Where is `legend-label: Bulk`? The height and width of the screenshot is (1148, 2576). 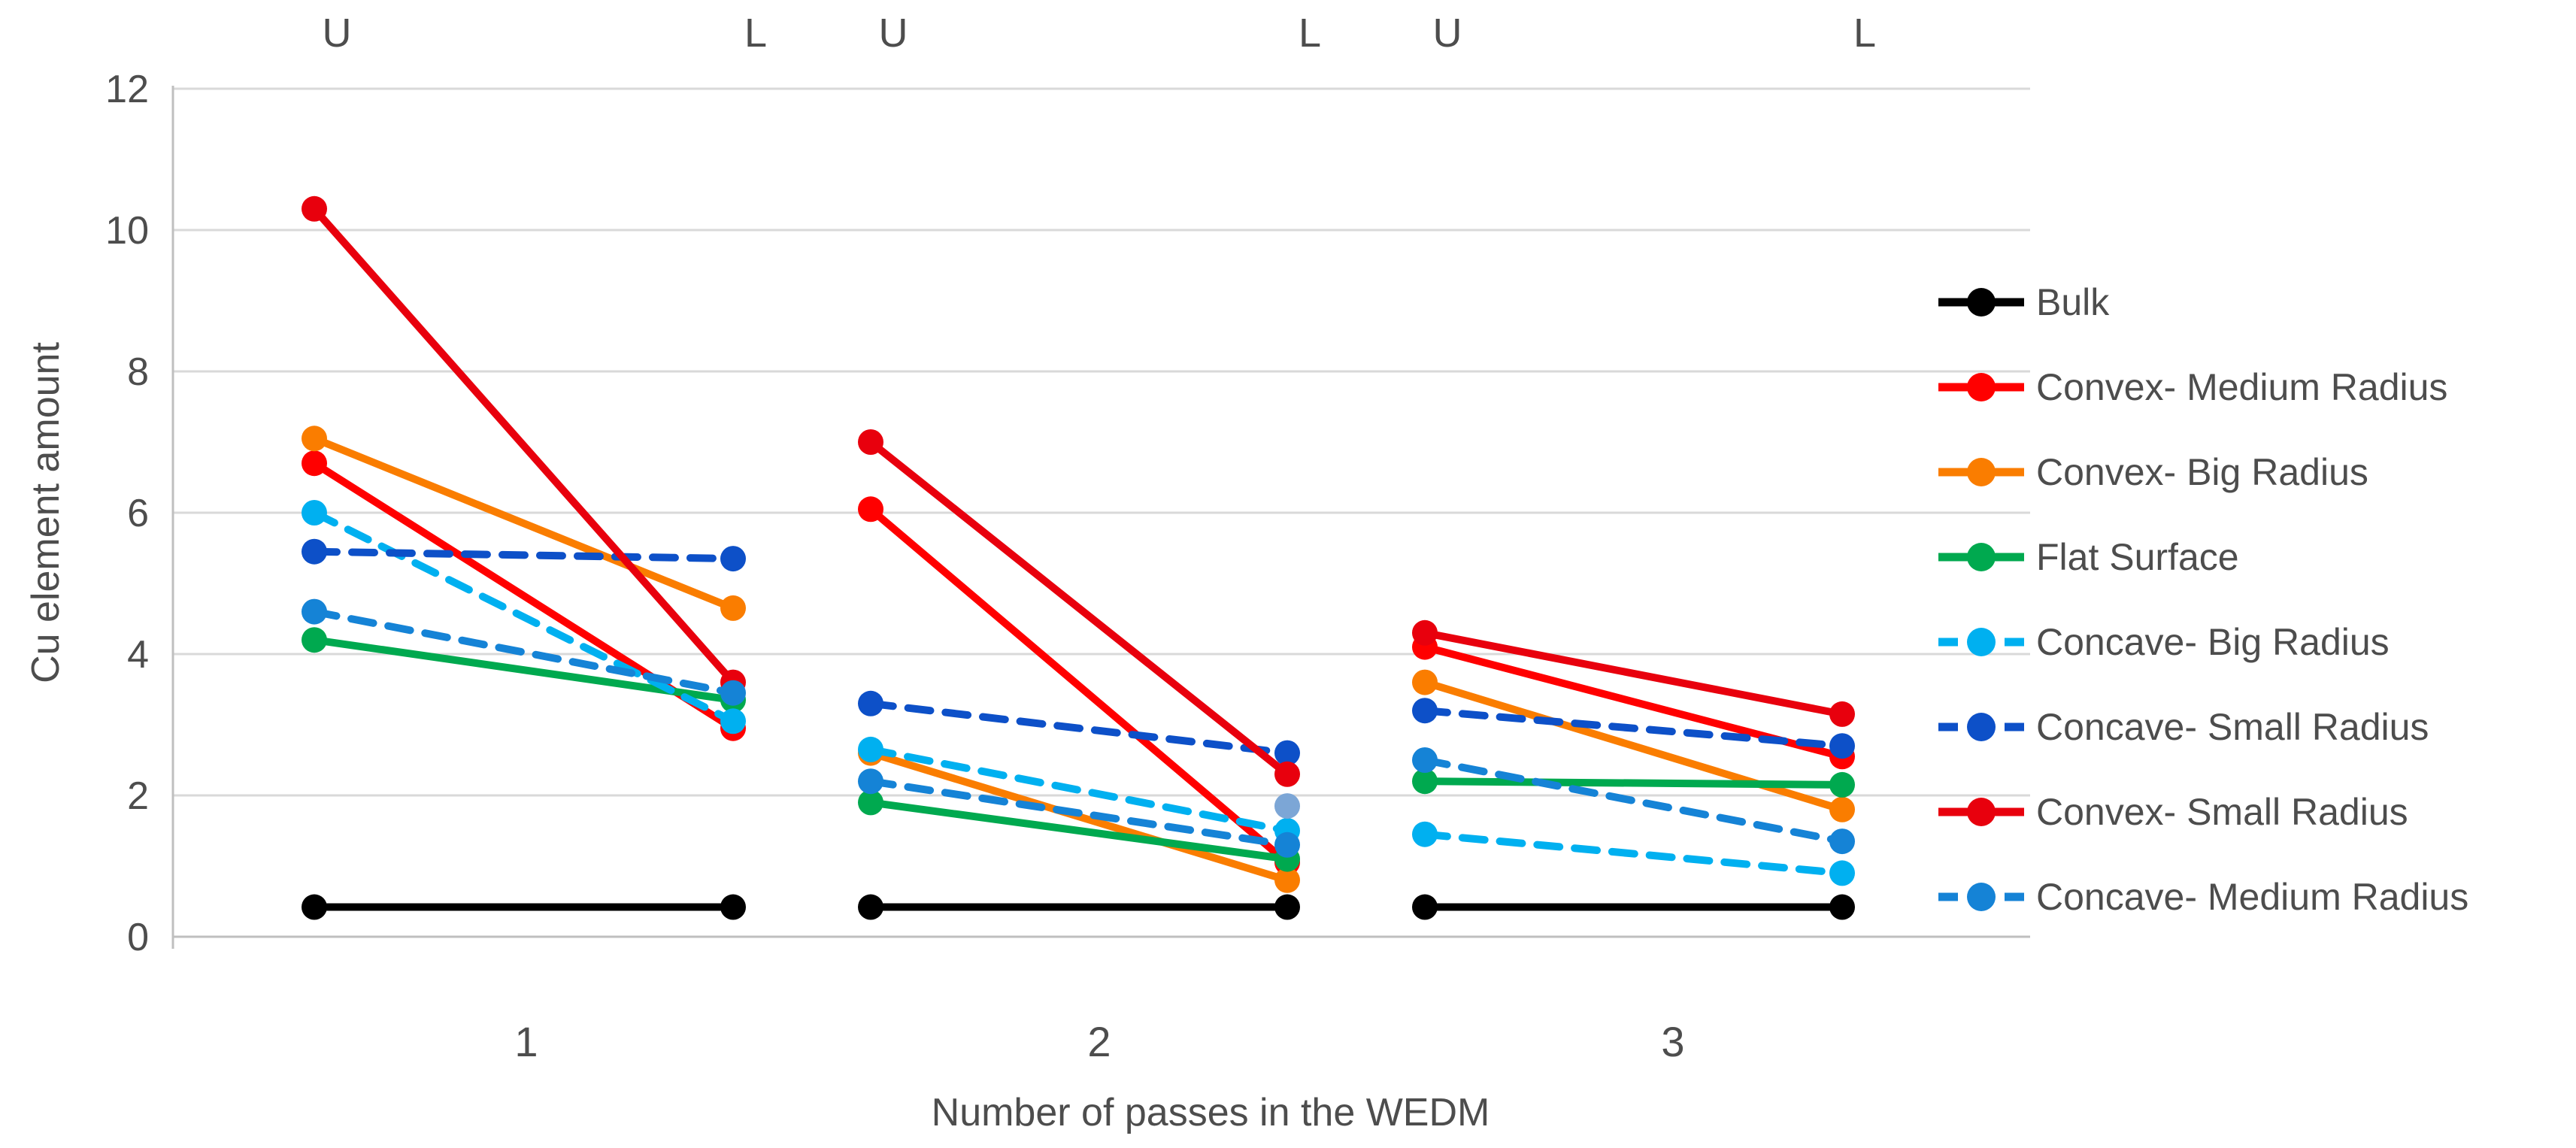 legend-label: Bulk is located at coordinates (2073, 302).